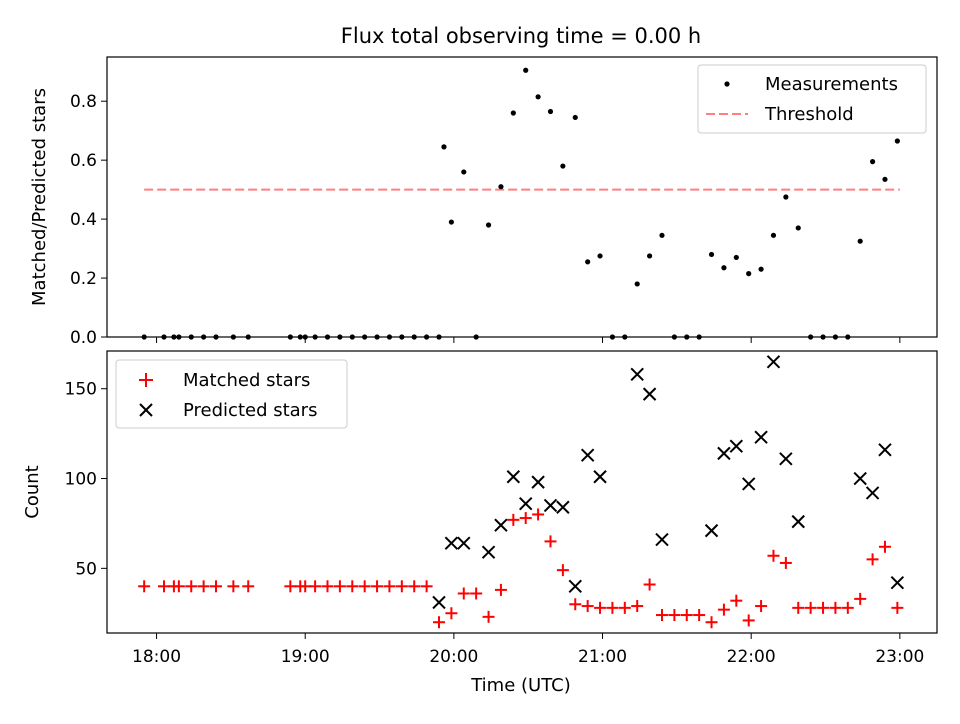  What do you see at coordinates (83, 161) in the screenshot?
I see `top-y-tick-label: 0.6` at bounding box center [83, 161].